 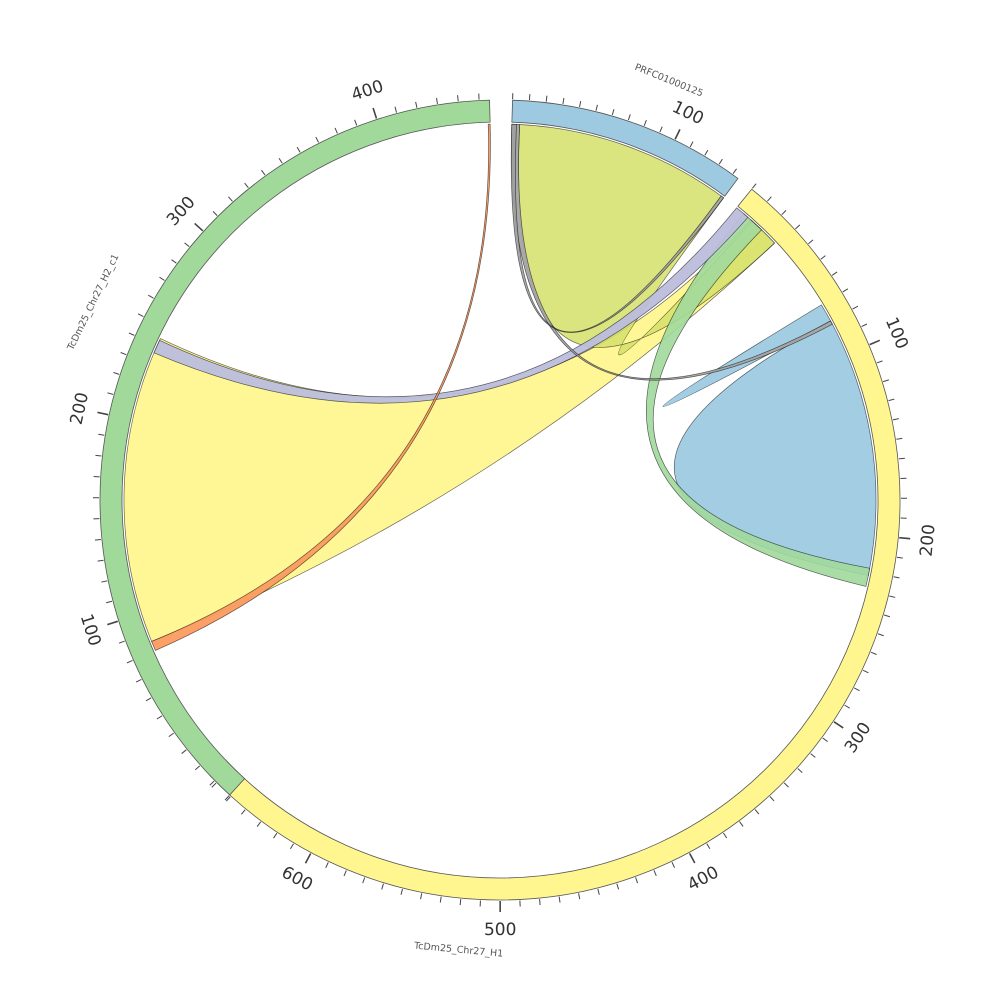 I want to click on tick-label: 400, so click(x=703, y=878).